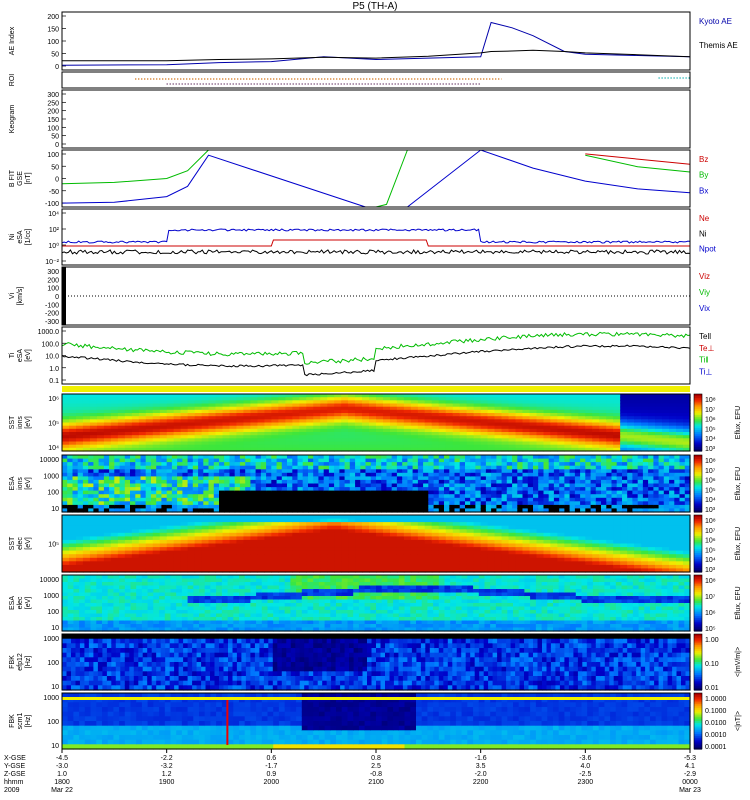  I want to click on panel-ylabel: GSE, so click(20, 178).